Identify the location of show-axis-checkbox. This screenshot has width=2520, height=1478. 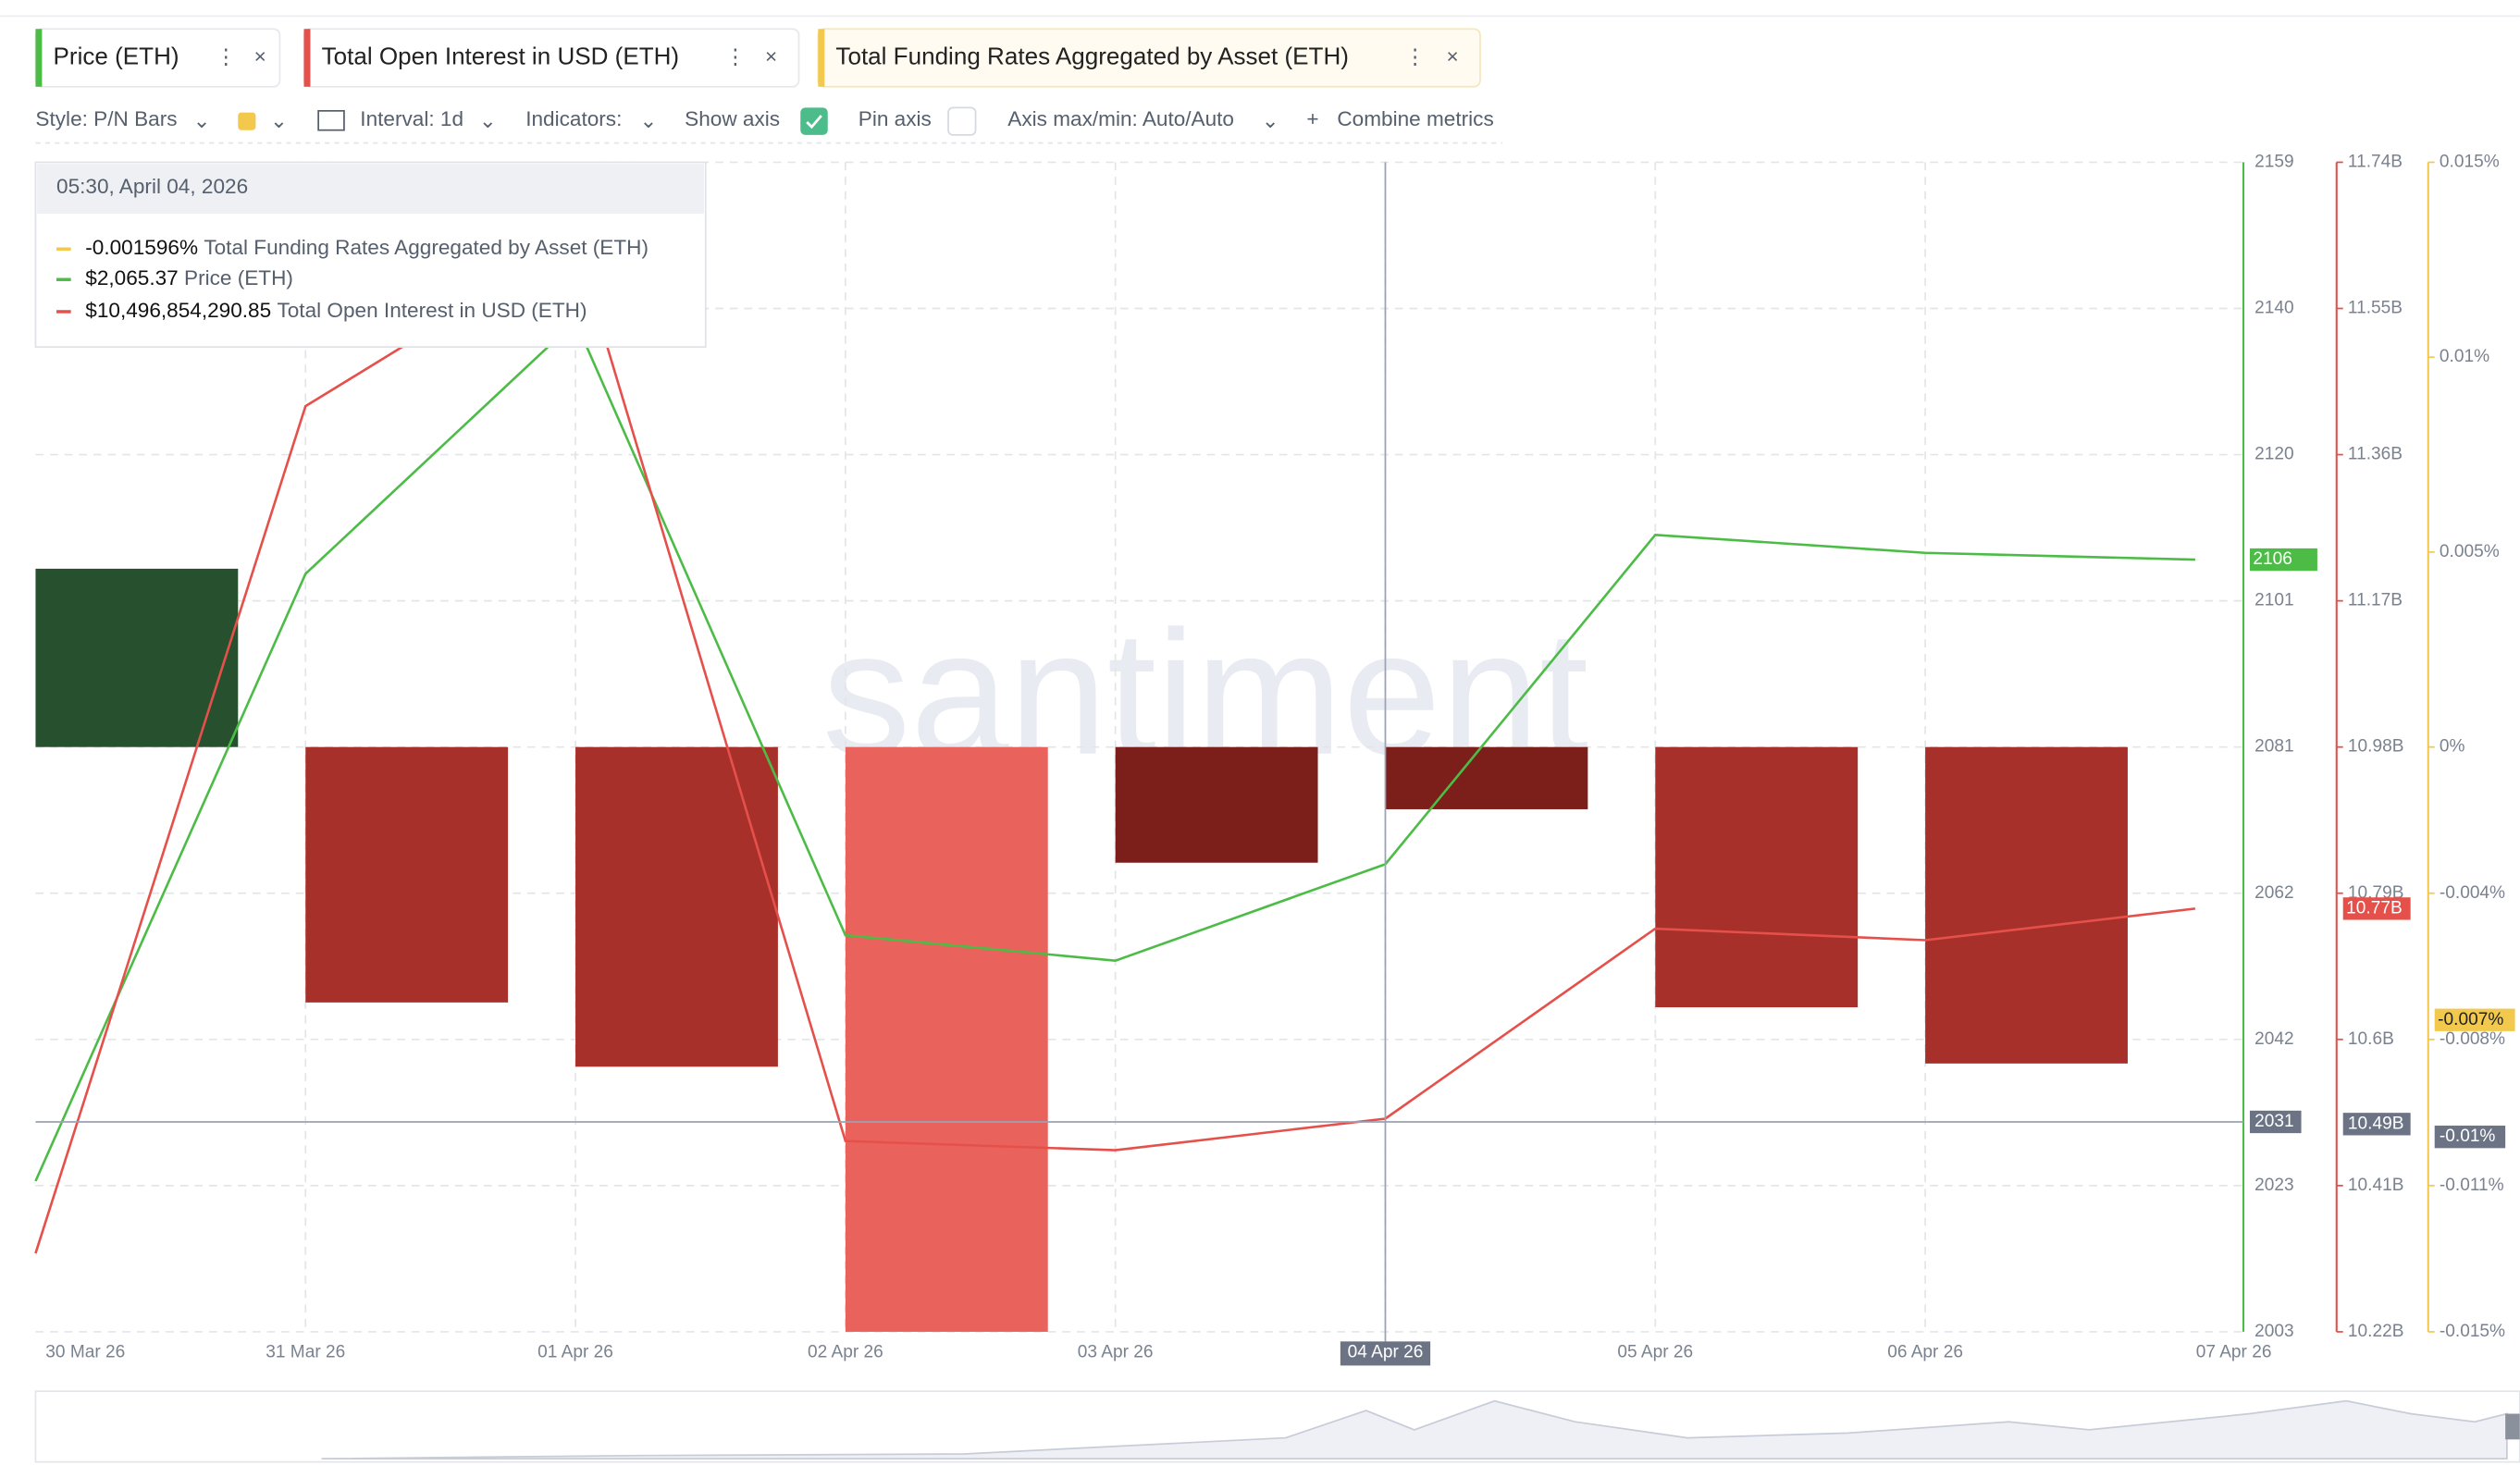
(814, 121).